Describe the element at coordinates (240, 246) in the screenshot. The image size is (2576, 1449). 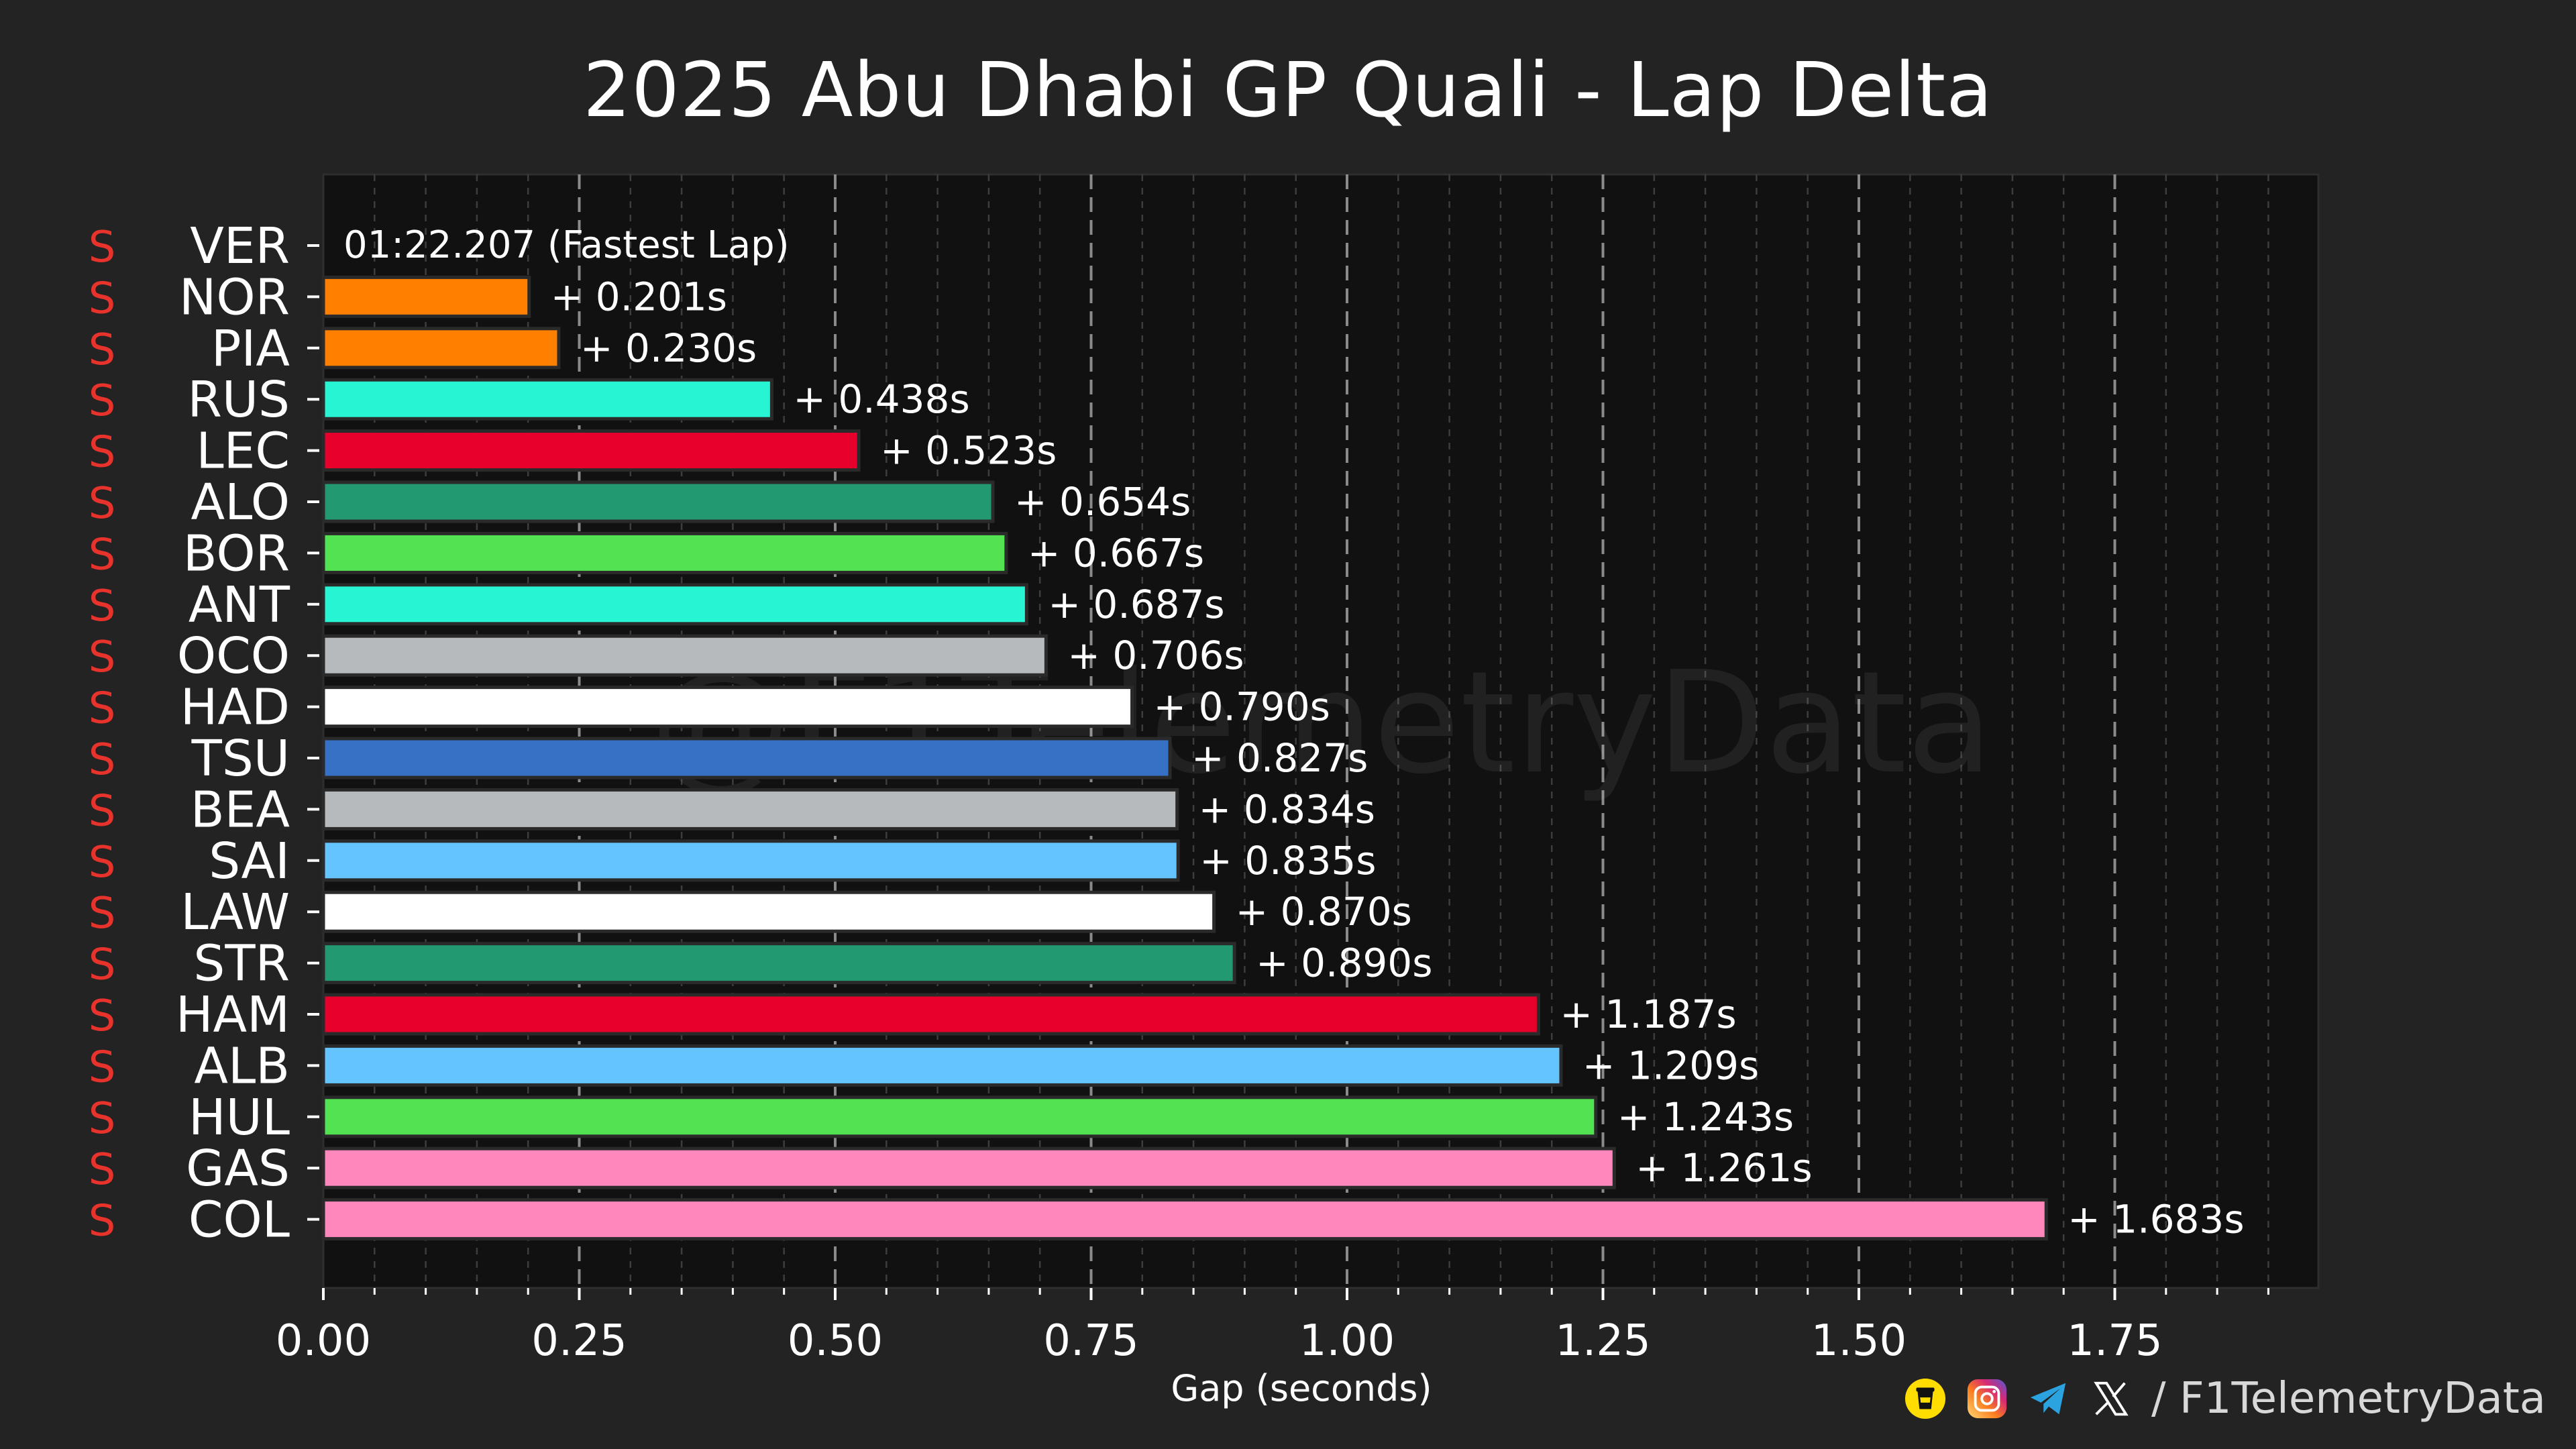
I see `driver-code-label: VER` at that location.